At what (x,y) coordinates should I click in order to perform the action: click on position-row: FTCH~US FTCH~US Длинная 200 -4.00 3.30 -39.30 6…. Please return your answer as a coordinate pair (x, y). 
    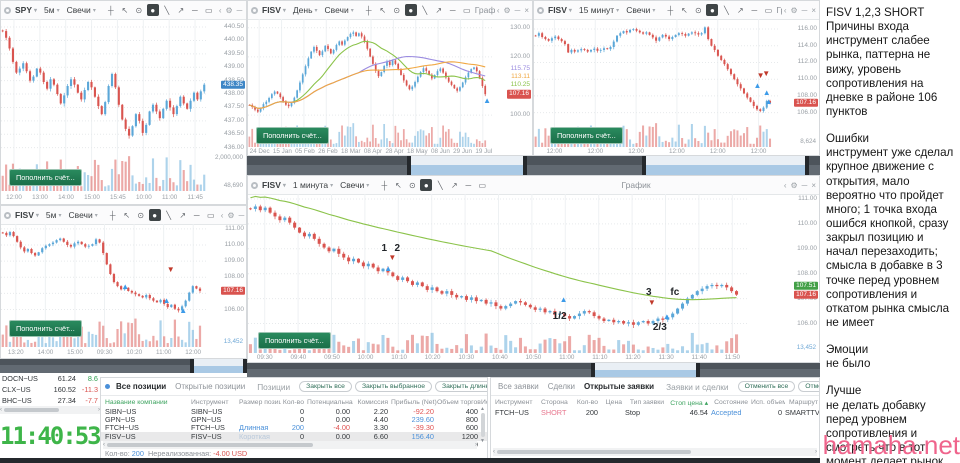
    Looking at the image, I should click on (294, 428).